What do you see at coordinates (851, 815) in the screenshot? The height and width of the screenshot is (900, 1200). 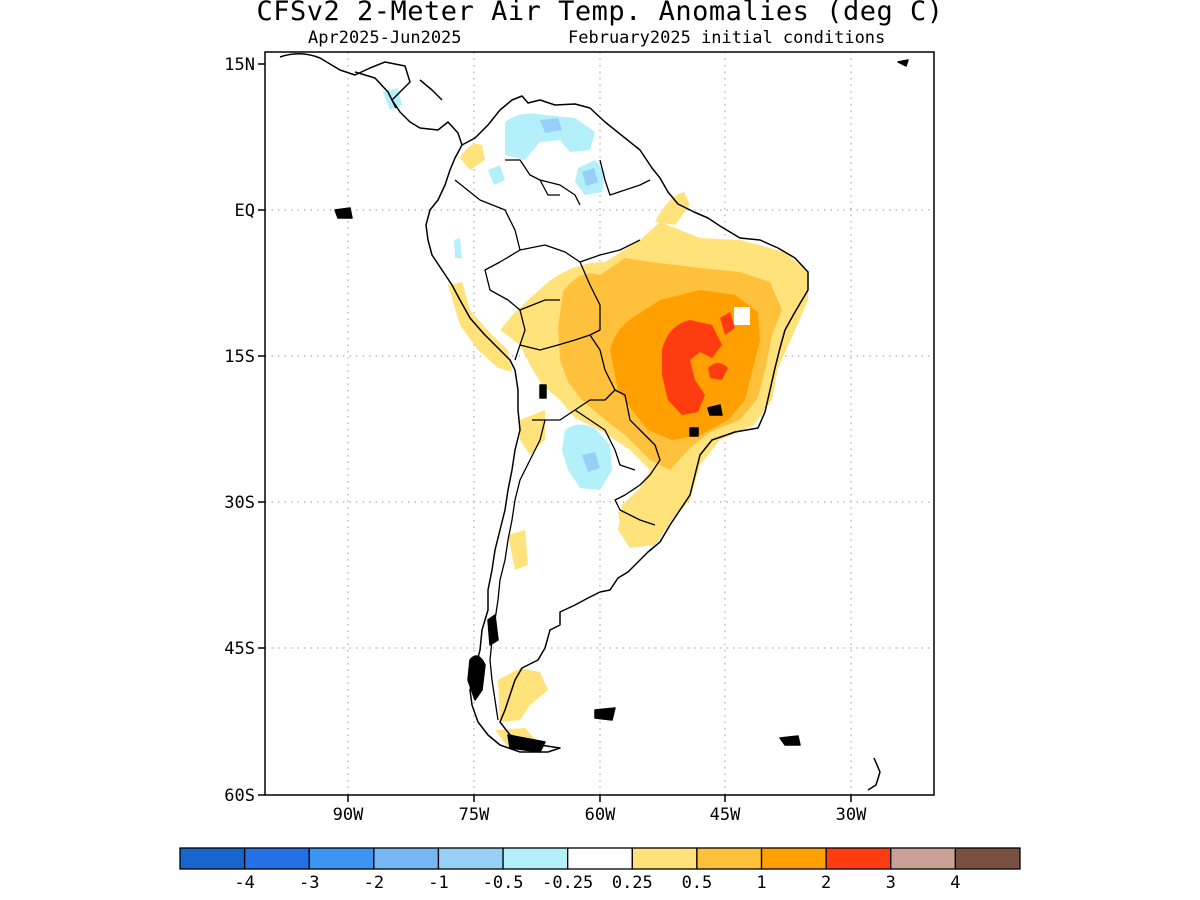 I see `lon-label: 30W` at bounding box center [851, 815].